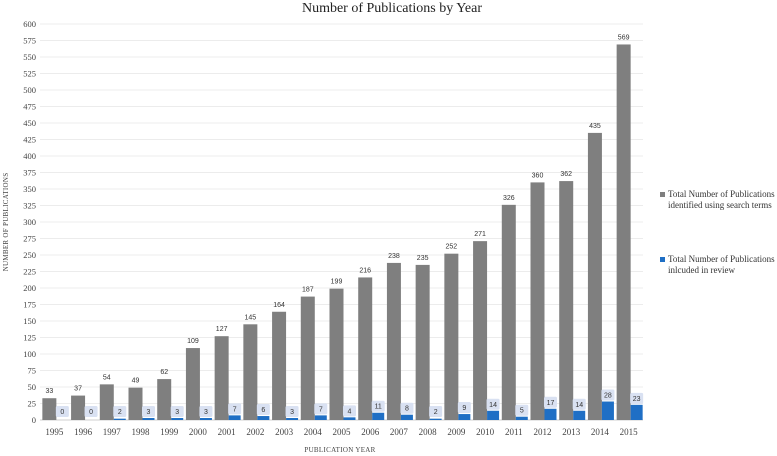  Describe the element at coordinates (624, 37) in the screenshot. I see `bar-total-label: 569` at that location.